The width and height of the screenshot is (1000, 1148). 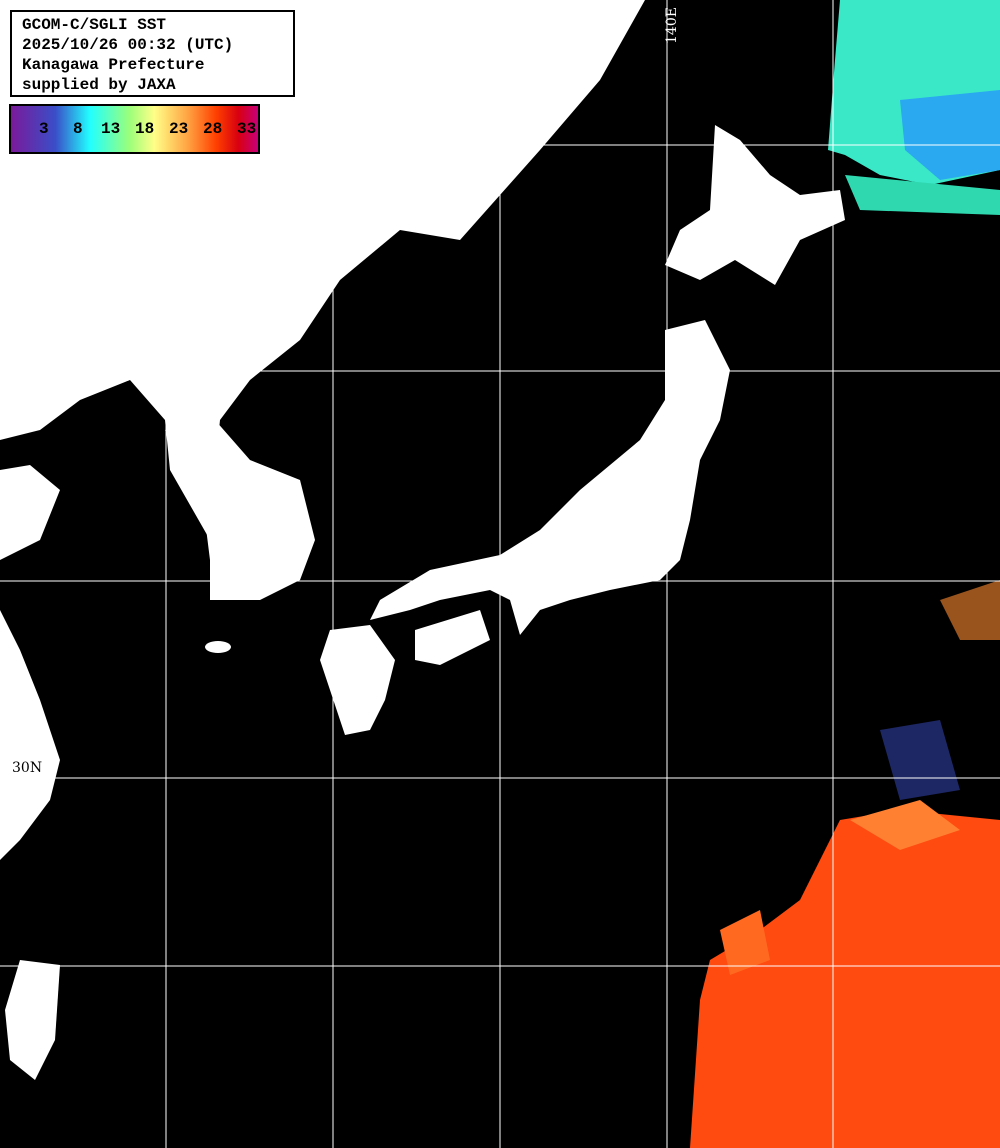 I want to click on colorbar-tick: 3, so click(x=44, y=129).